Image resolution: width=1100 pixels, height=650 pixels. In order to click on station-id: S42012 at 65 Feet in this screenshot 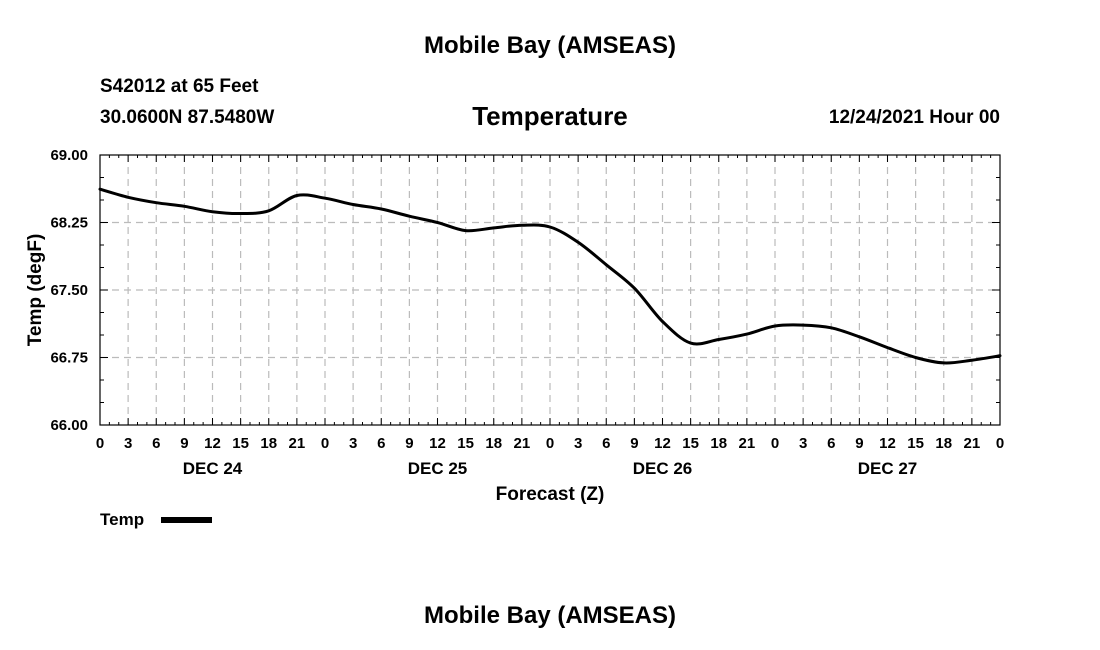, I will do `click(179, 86)`.